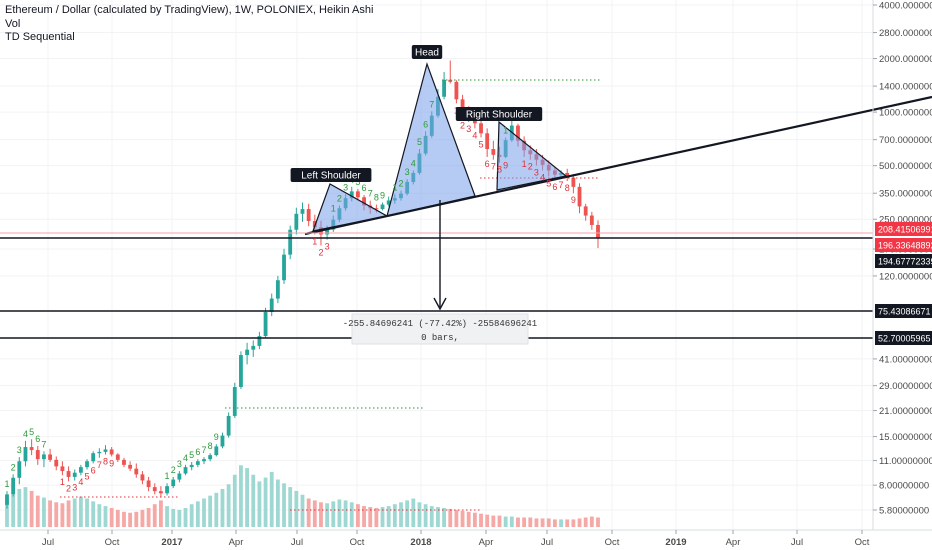 Image resolution: width=932 pixels, height=550 pixels. Describe the element at coordinates (440, 324) in the screenshot. I see `measure-change-label: -255.84696241 (-77.42%) -25584696241` at that location.